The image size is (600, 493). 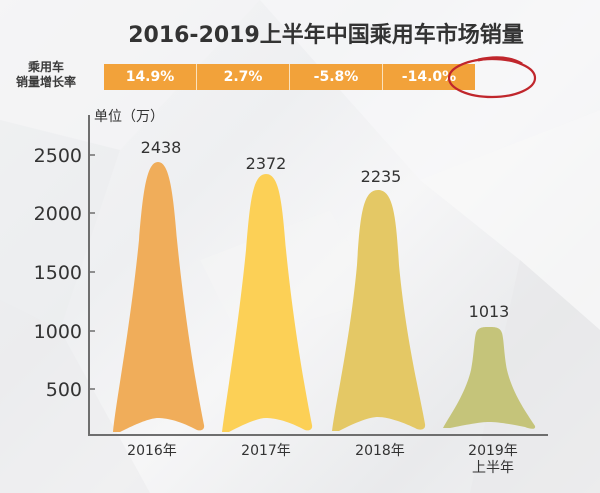 I want to click on y-axis-ticks: 2500 2000 1500 1000 500, so click(x=64, y=273).